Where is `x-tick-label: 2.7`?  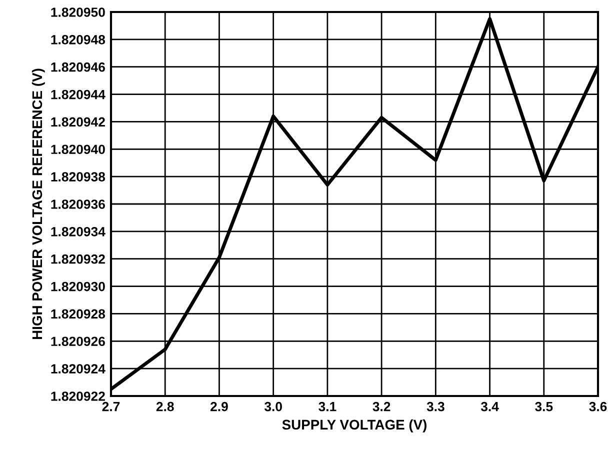 x-tick-label: 2.7 is located at coordinates (111, 407).